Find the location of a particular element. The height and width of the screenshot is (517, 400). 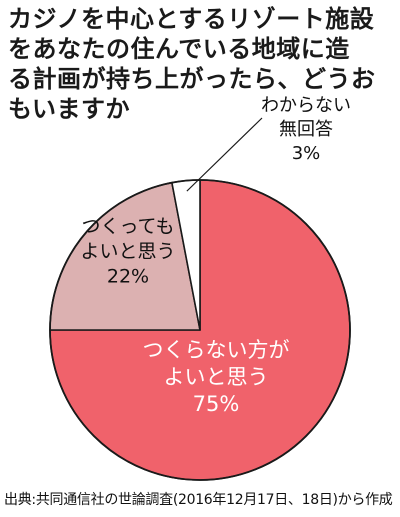

title-line-2: をあなたの住んでいる地域に造 is located at coordinates (179, 49).